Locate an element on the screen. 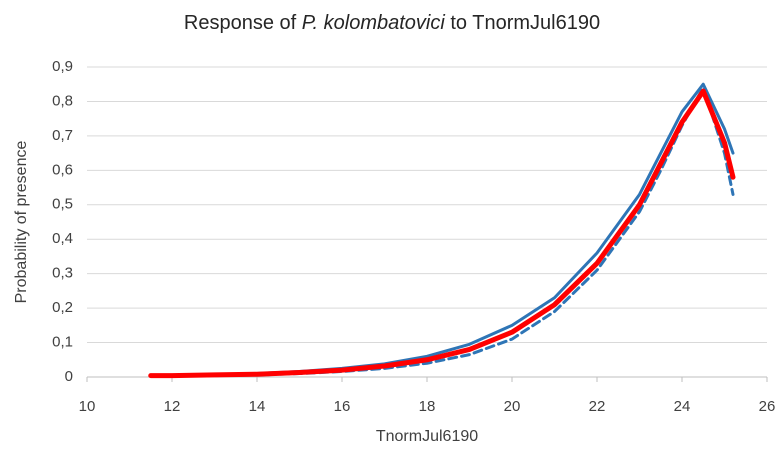 The height and width of the screenshot is (456, 784). y-tick-label: 0,9 is located at coordinates (62, 66).